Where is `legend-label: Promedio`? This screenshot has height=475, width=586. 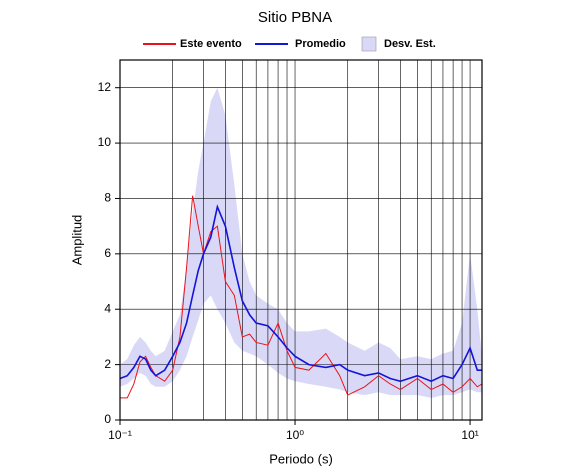
legend-label: Promedio is located at coordinates (320, 44).